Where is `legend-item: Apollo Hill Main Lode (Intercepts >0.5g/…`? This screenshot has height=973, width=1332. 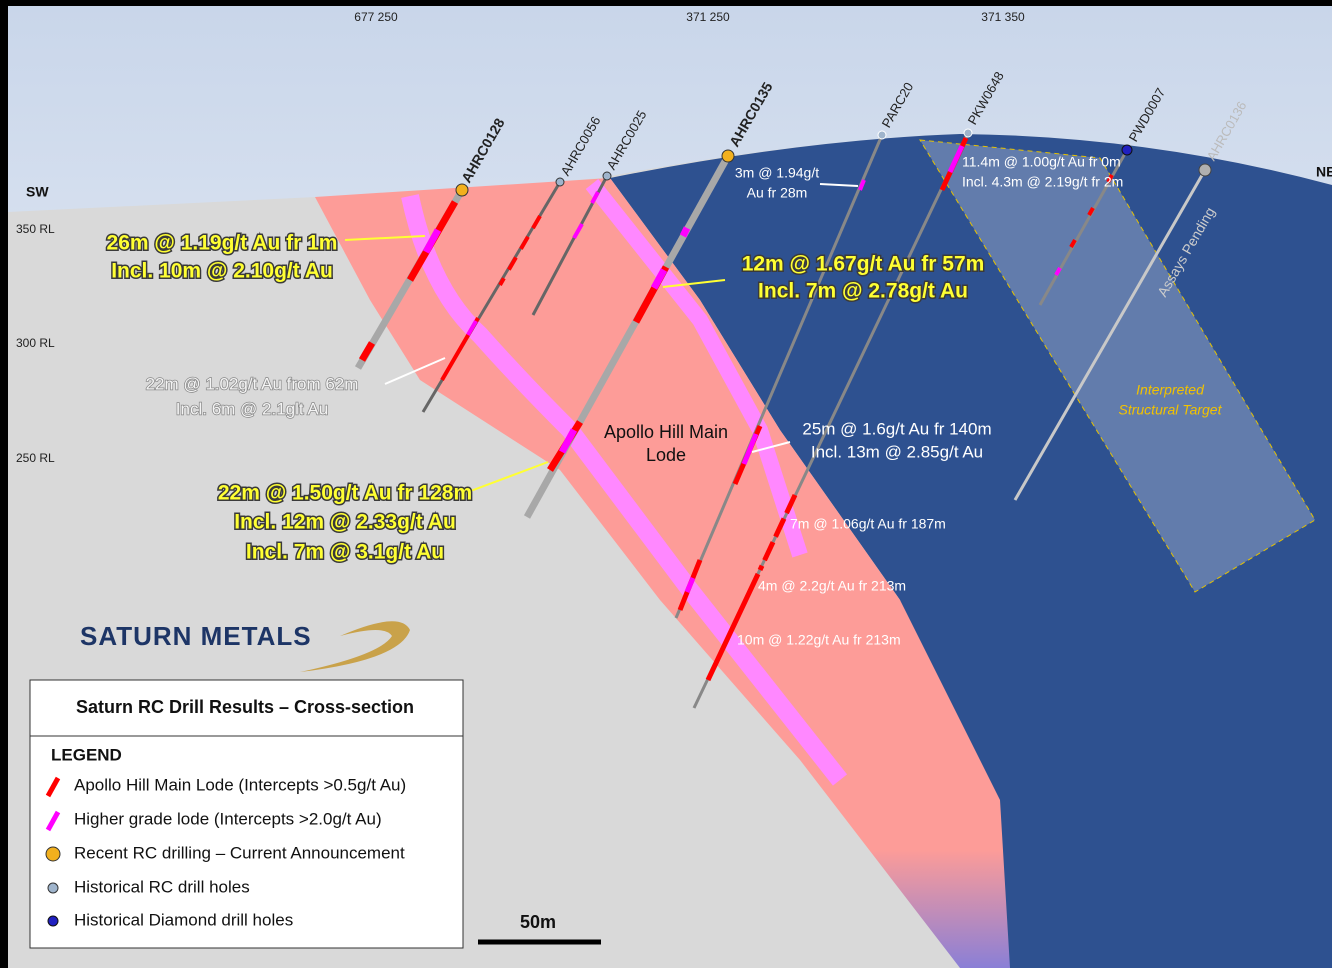
legend-item: Apollo Hill Main Lode (Intercepts >0.5g/… is located at coordinates (240, 784).